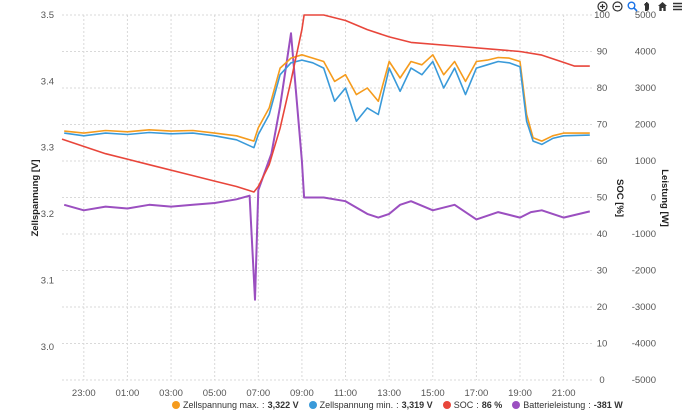  Describe the element at coordinates (258, 393) in the screenshot. I see `x-tick-label: 07:00` at that location.